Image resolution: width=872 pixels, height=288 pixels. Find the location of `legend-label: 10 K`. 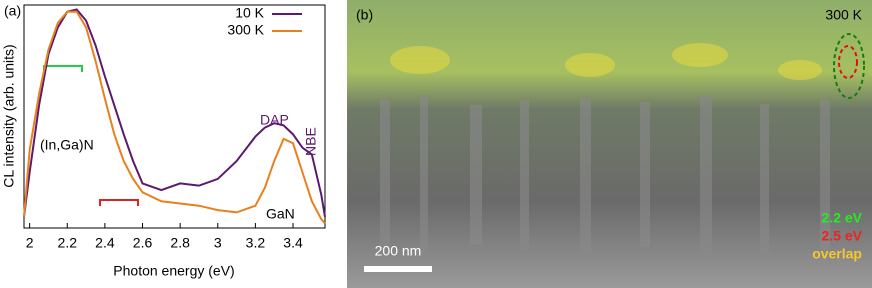

legend-label: 10 K is located at coordinates (249, 13).